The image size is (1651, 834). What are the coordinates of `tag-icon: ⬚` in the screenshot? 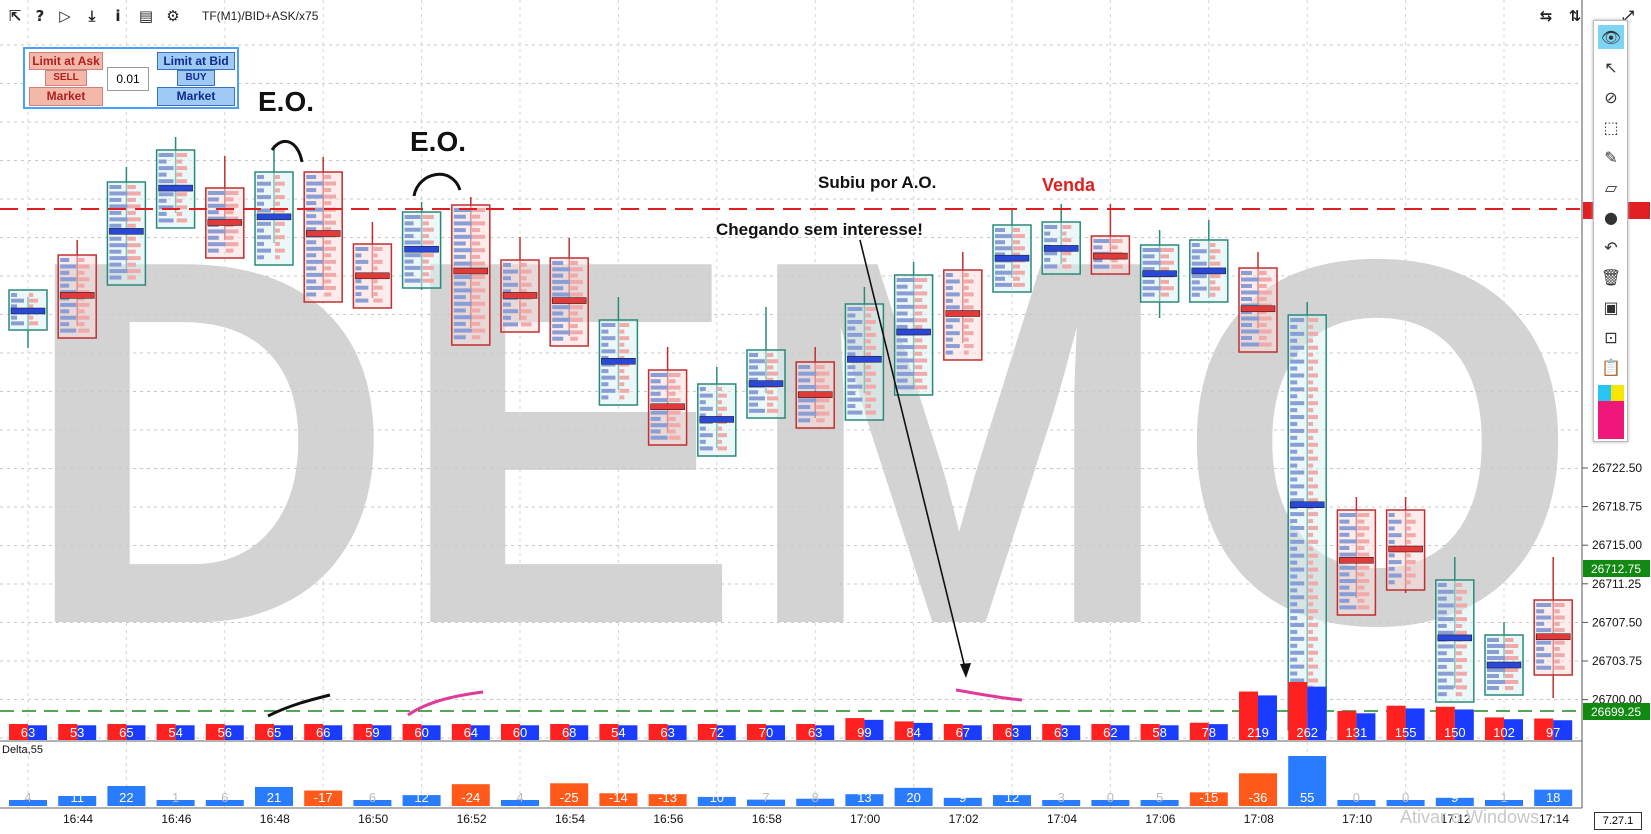 It's located at (1611, 127).